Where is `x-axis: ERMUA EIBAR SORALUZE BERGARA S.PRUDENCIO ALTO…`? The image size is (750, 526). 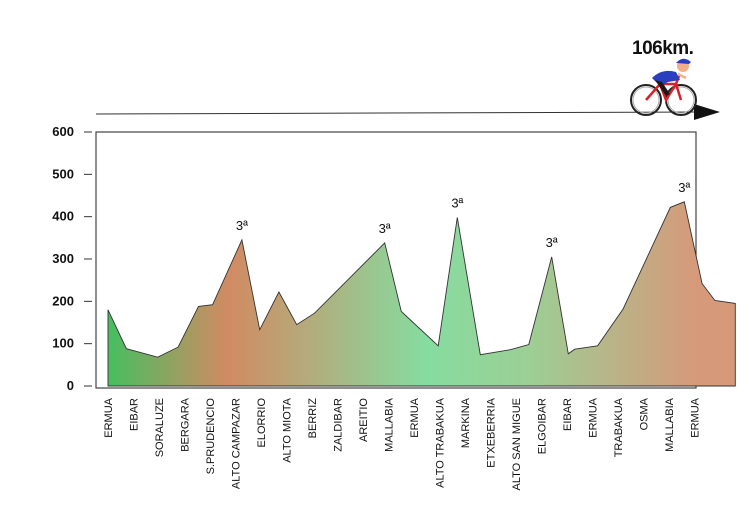 x-axis: ERMUA EIBAR SORALUZE BERGARA S.PRUDENCIO ALTO… is located at coordinates (402, 443).